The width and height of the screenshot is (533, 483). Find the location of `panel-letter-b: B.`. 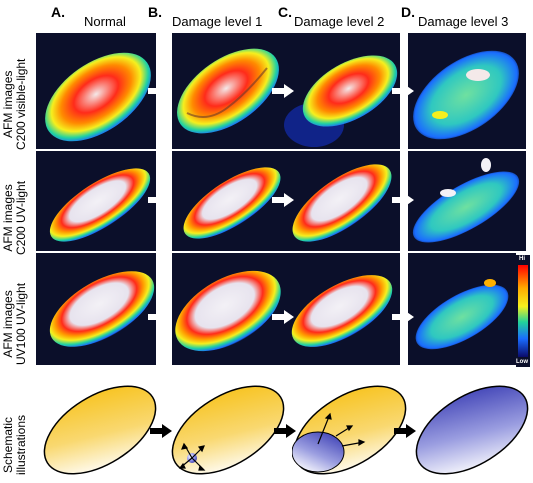

panel-letter-b: B. is located at coordinates (155, 12).